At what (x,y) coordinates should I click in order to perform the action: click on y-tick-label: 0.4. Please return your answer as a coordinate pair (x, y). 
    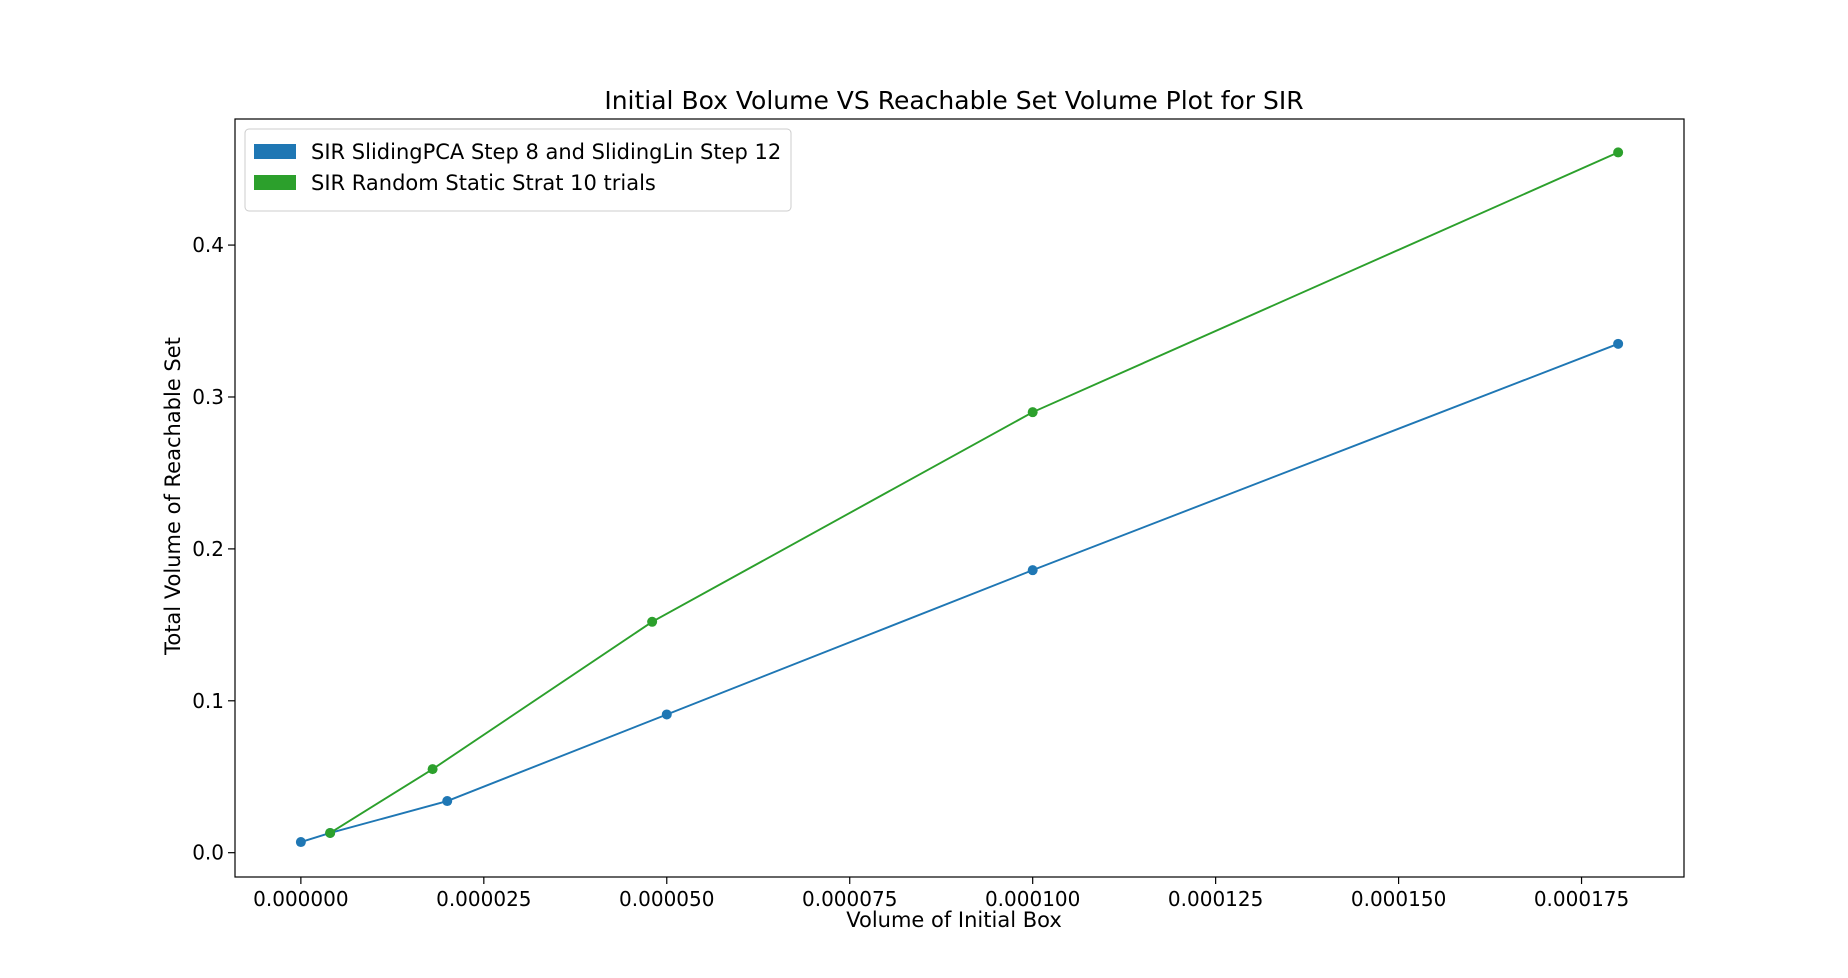
    Looking at the image, I should click on (208, 245).